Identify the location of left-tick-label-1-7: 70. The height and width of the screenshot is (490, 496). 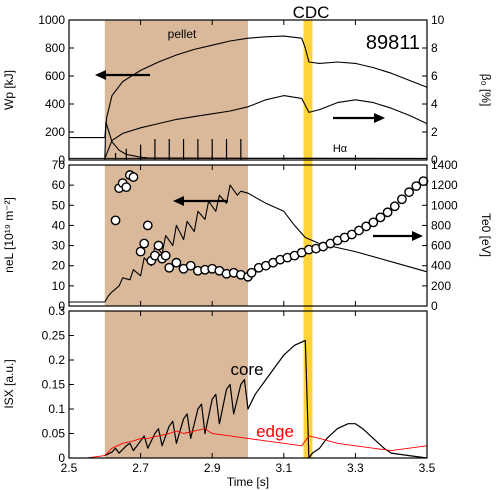
(59, 165).